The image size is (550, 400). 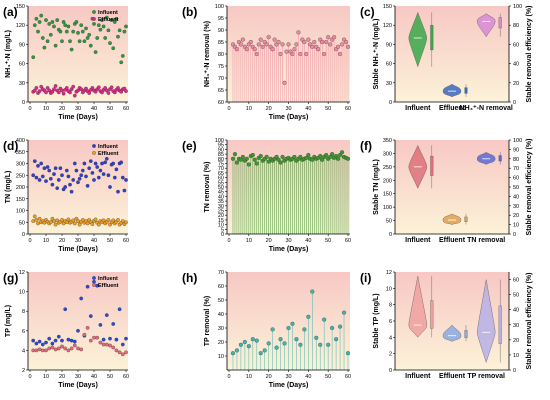 What do you see at coordinates (221, 357) in the screenshot?
I see `y-tick-label: 10` at bounding box center [221, 357].